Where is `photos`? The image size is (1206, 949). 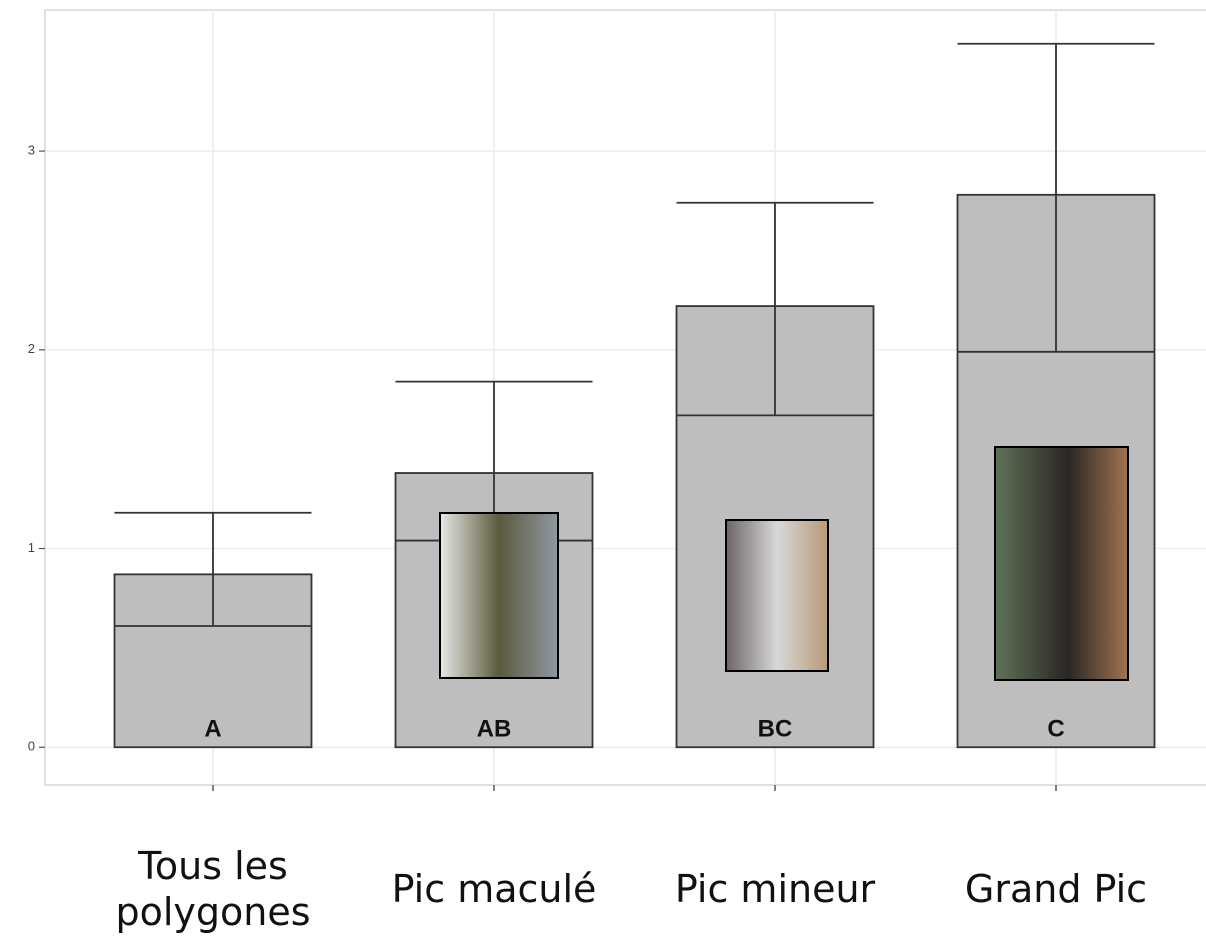 photos is located at coordinates (784, 563).